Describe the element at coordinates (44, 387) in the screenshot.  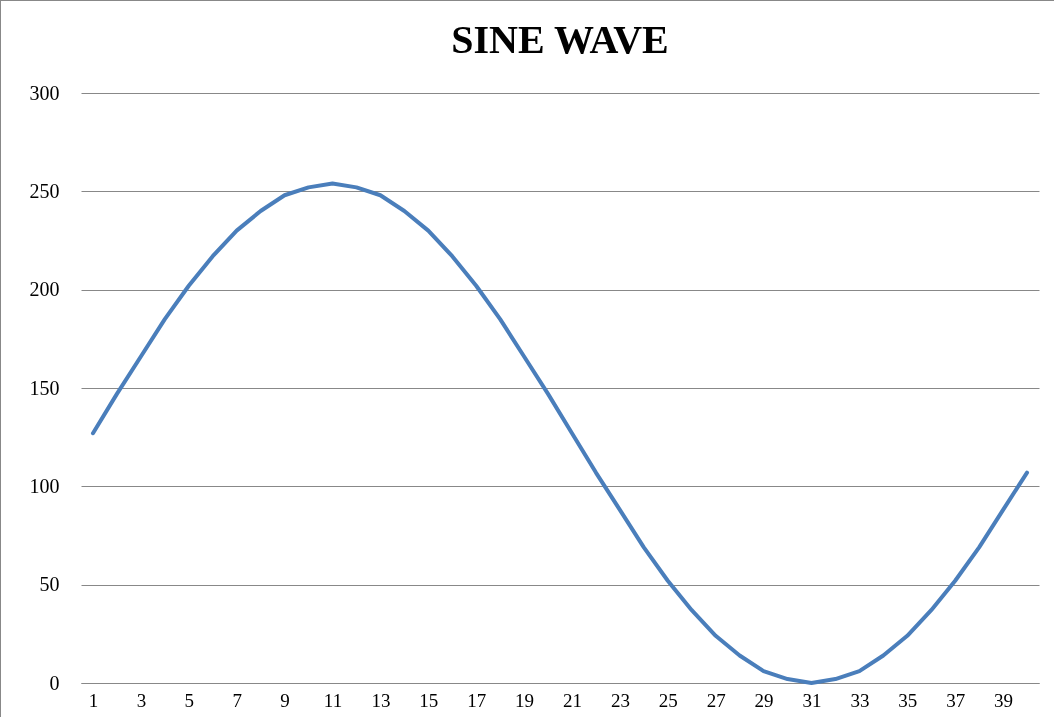
I see `y-tick-label: 150` at that location.